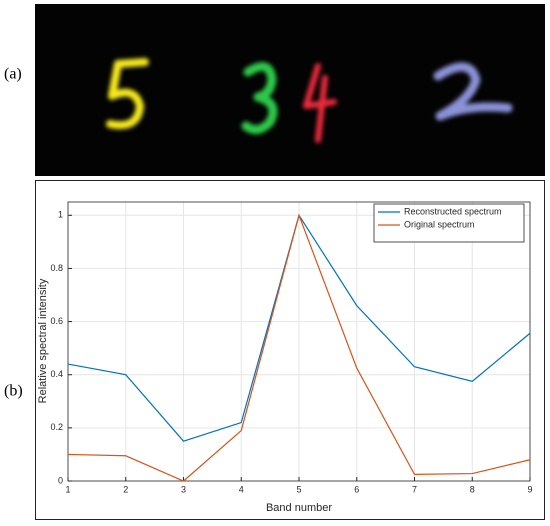 This screenshot has width=550, height=526. Describe the element at coordinates (529, 489) in the screenshot. I see `x-tick-label: 9` at that location.